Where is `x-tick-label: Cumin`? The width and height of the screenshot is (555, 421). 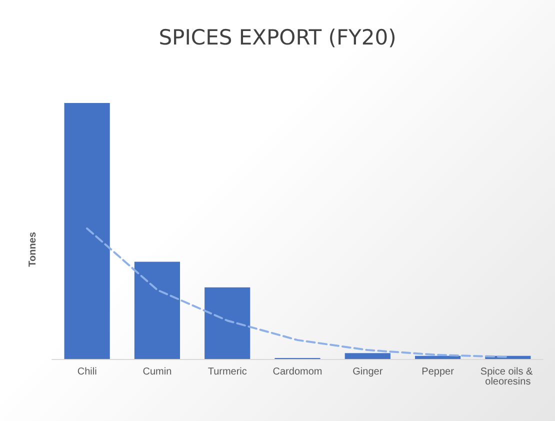 x-tick-label: Cumin is located at coordinates (157, 372).